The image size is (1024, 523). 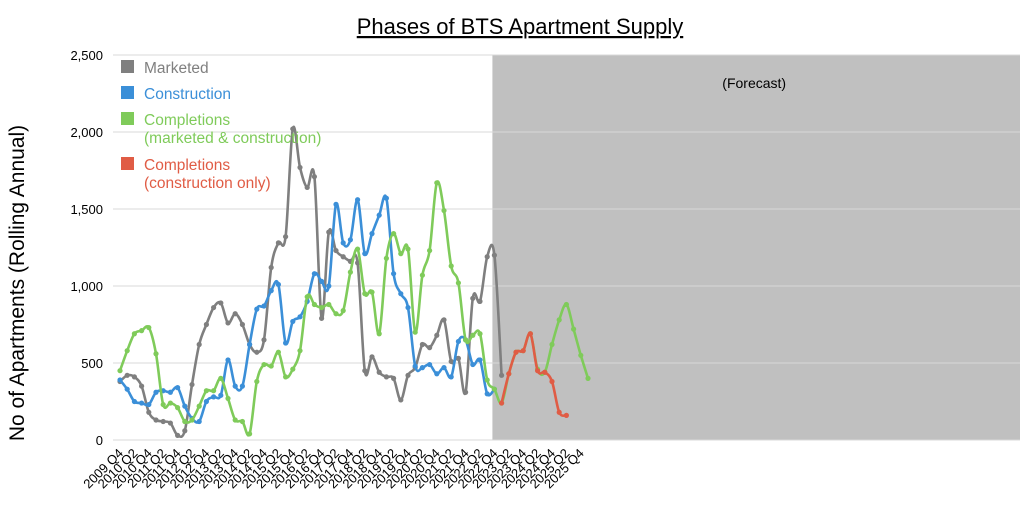 I want to click on y-tick-label: 0, so click(x=99, y=440).